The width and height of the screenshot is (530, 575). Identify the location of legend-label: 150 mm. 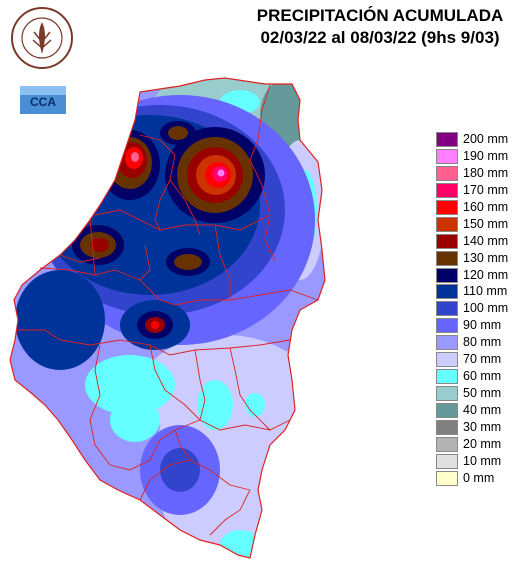
(486, 223).